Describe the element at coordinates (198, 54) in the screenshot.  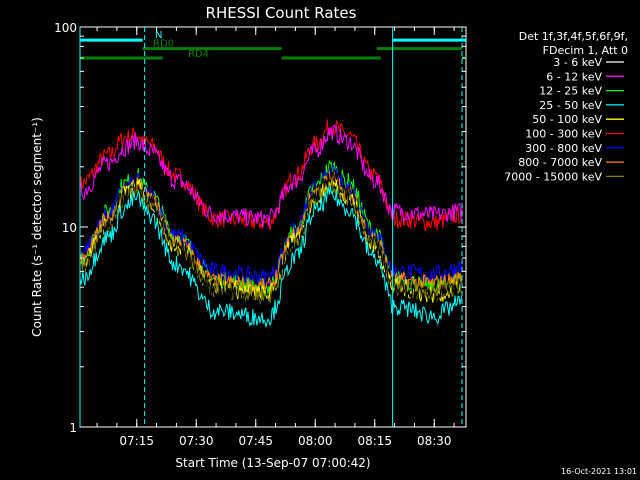
I see `state-flag-label: RD4` at that location.